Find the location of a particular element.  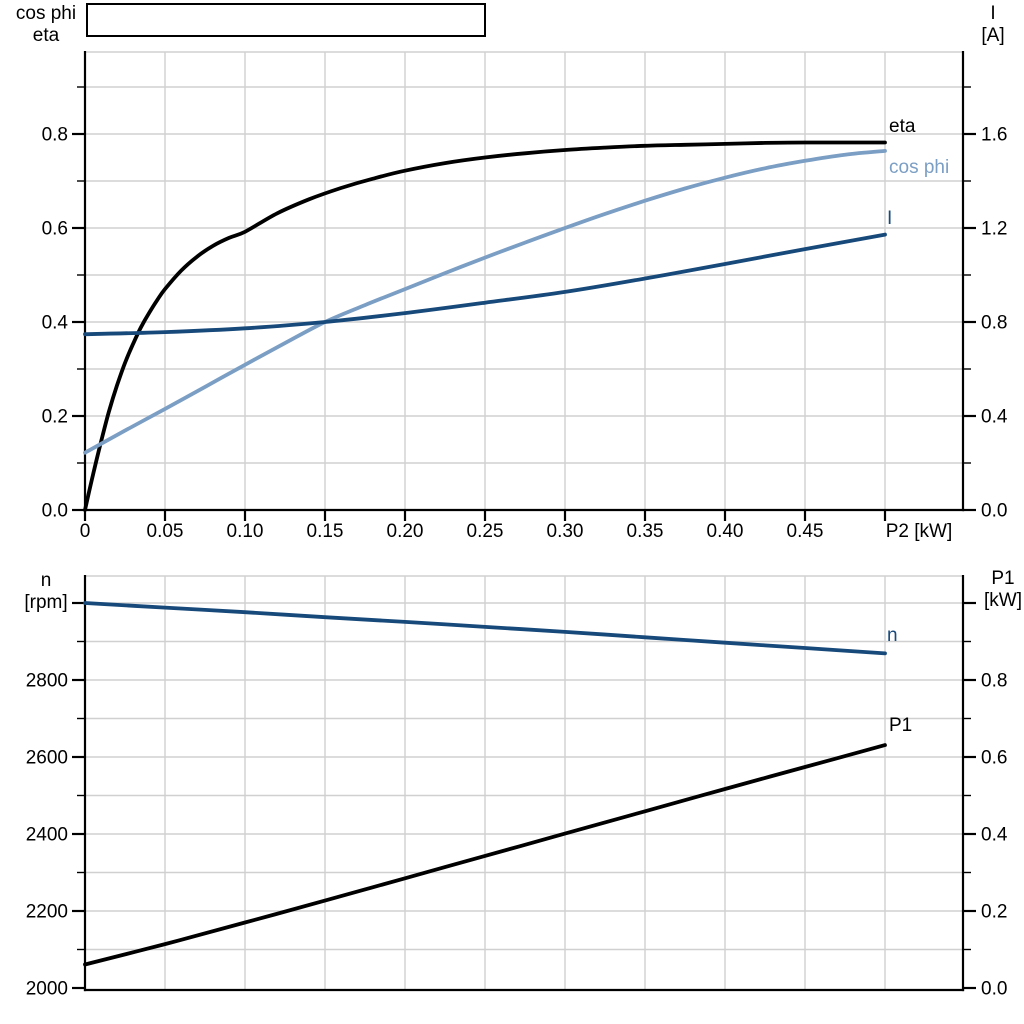

top-x-tick-label: 0.25 is located at coordinates (485, 531).